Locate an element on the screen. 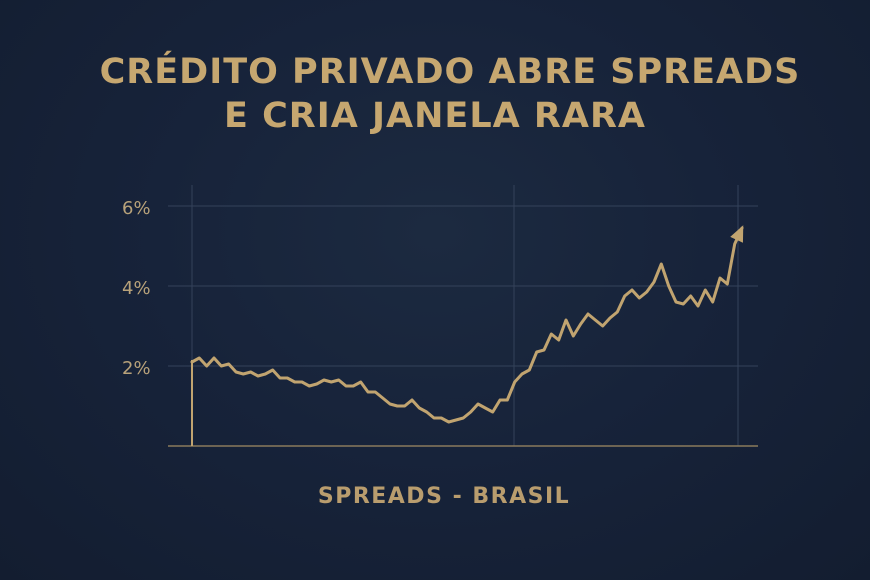 The image size is (870, 580). chart-caption: SPREADS - BRASIL is located at coordinates (444, 496).